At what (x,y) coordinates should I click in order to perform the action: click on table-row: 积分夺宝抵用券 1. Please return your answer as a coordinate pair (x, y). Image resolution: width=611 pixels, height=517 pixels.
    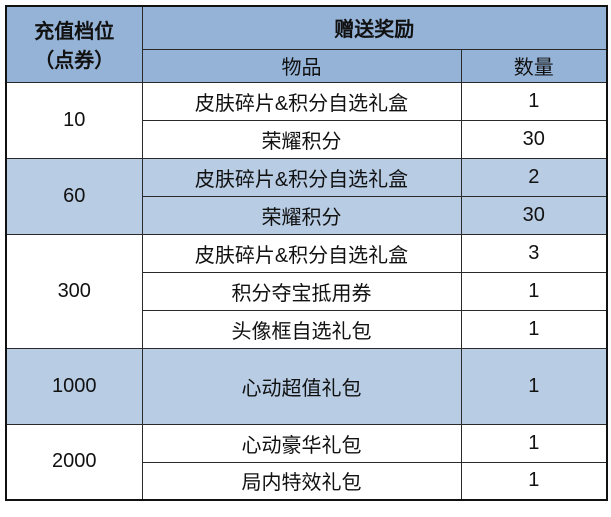
    Looking at the image, I should click on (307, 291).